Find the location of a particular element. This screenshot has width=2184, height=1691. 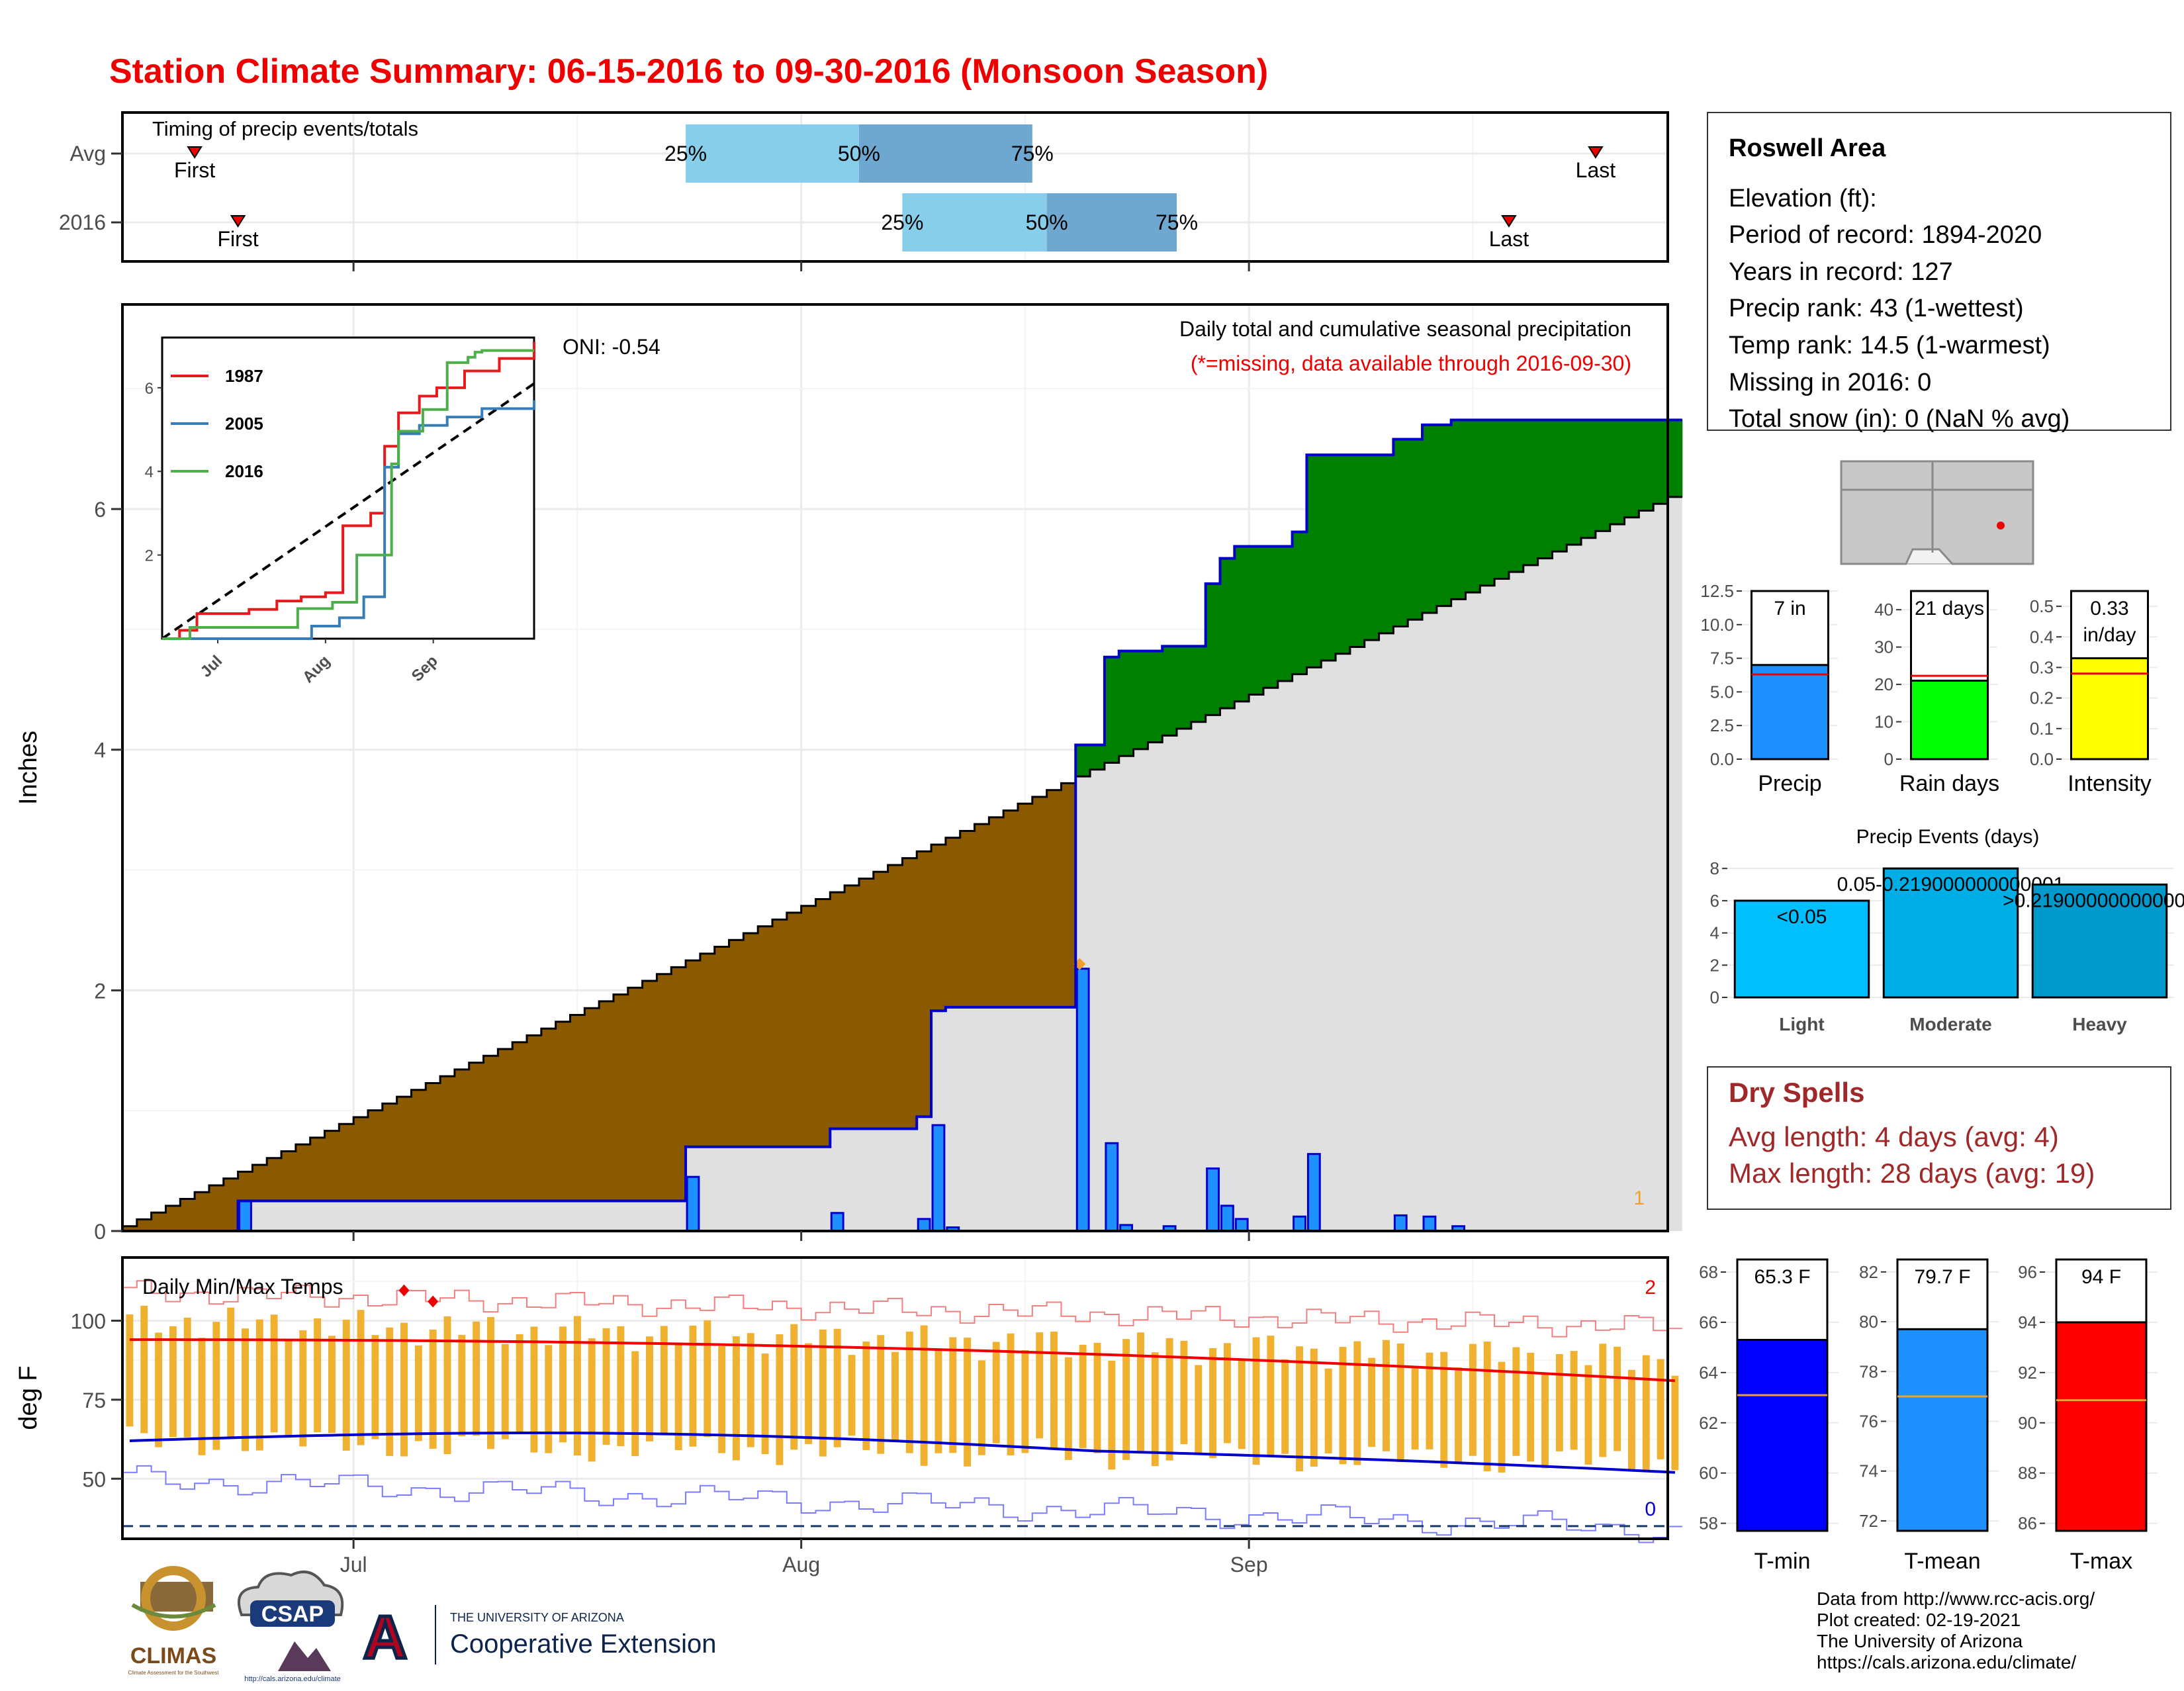

temp-mean-value-label-2: 94 F is located at coordinates (2101, 1277).